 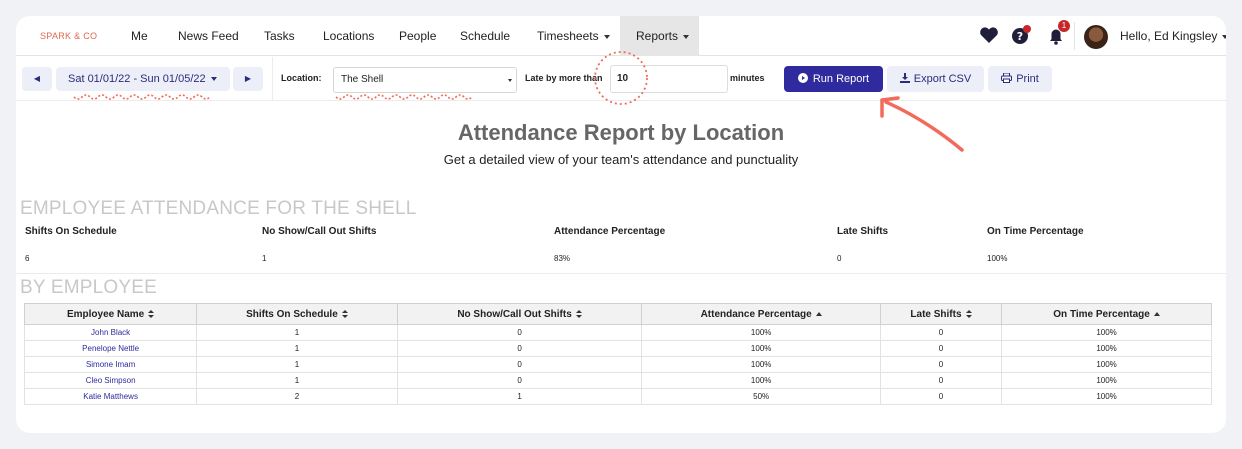 I want to click on late-threshold-input: 10, so click(x=669, y=79).